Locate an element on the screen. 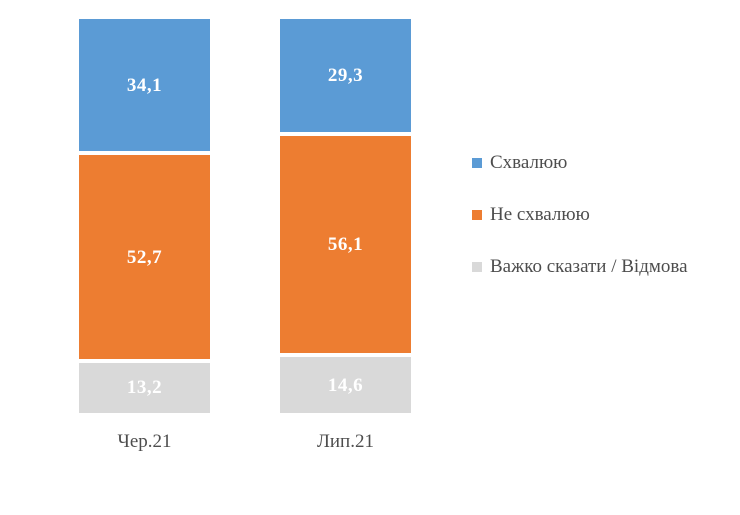  x-axis: Чер.21 Лип.21 is located at coordinates (370, 443).